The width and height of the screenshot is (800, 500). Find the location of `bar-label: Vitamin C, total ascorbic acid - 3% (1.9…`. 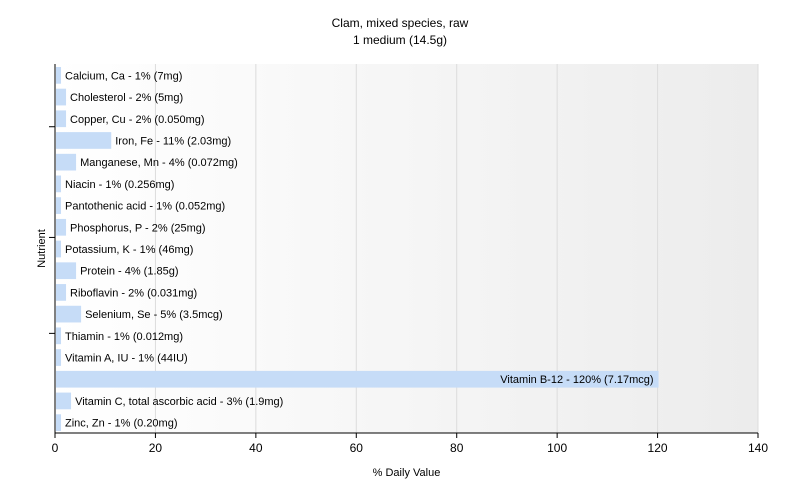

bar-label: Vitamin C, total ascorbic acid - 3% (1.9… is located at coordinates (179, 402).